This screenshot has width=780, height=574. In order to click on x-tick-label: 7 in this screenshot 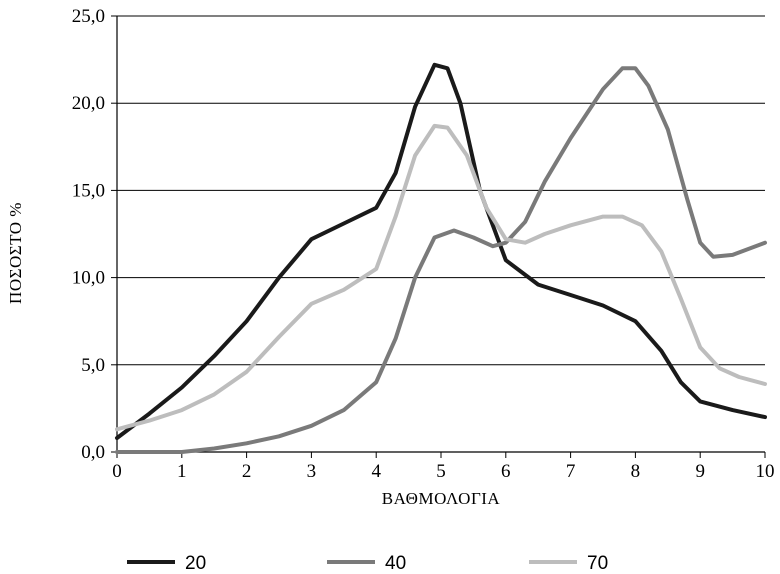, I will do `click(571, 471)`.